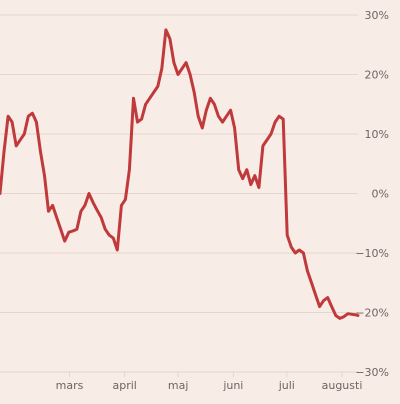 The height and width of the screenshot is (404, 400). What do you see at coordinates (380, 194) in the screenshot?
I see `y-tick-label: 0%` at bounding box center [380, 194].